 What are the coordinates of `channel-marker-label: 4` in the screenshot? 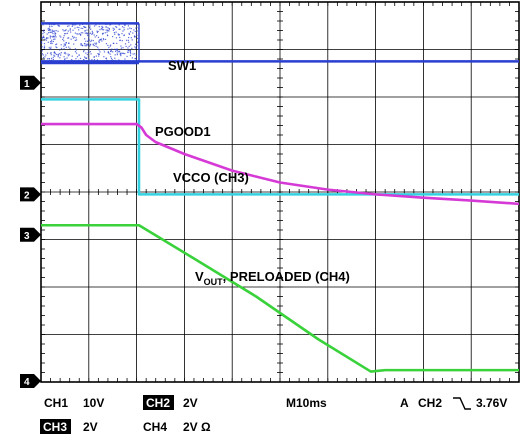 It's located at (27, 382).